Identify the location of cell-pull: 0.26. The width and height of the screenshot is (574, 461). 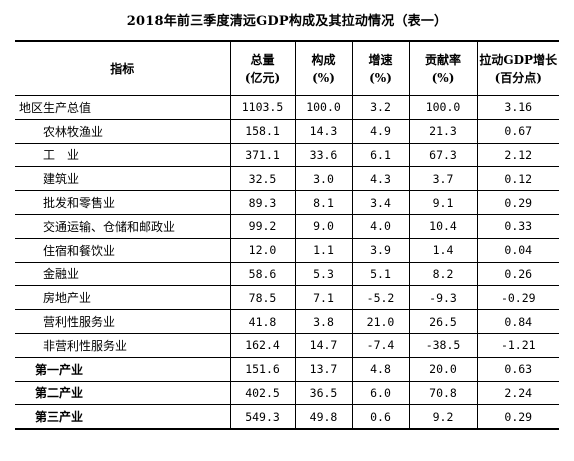
(517, 274).